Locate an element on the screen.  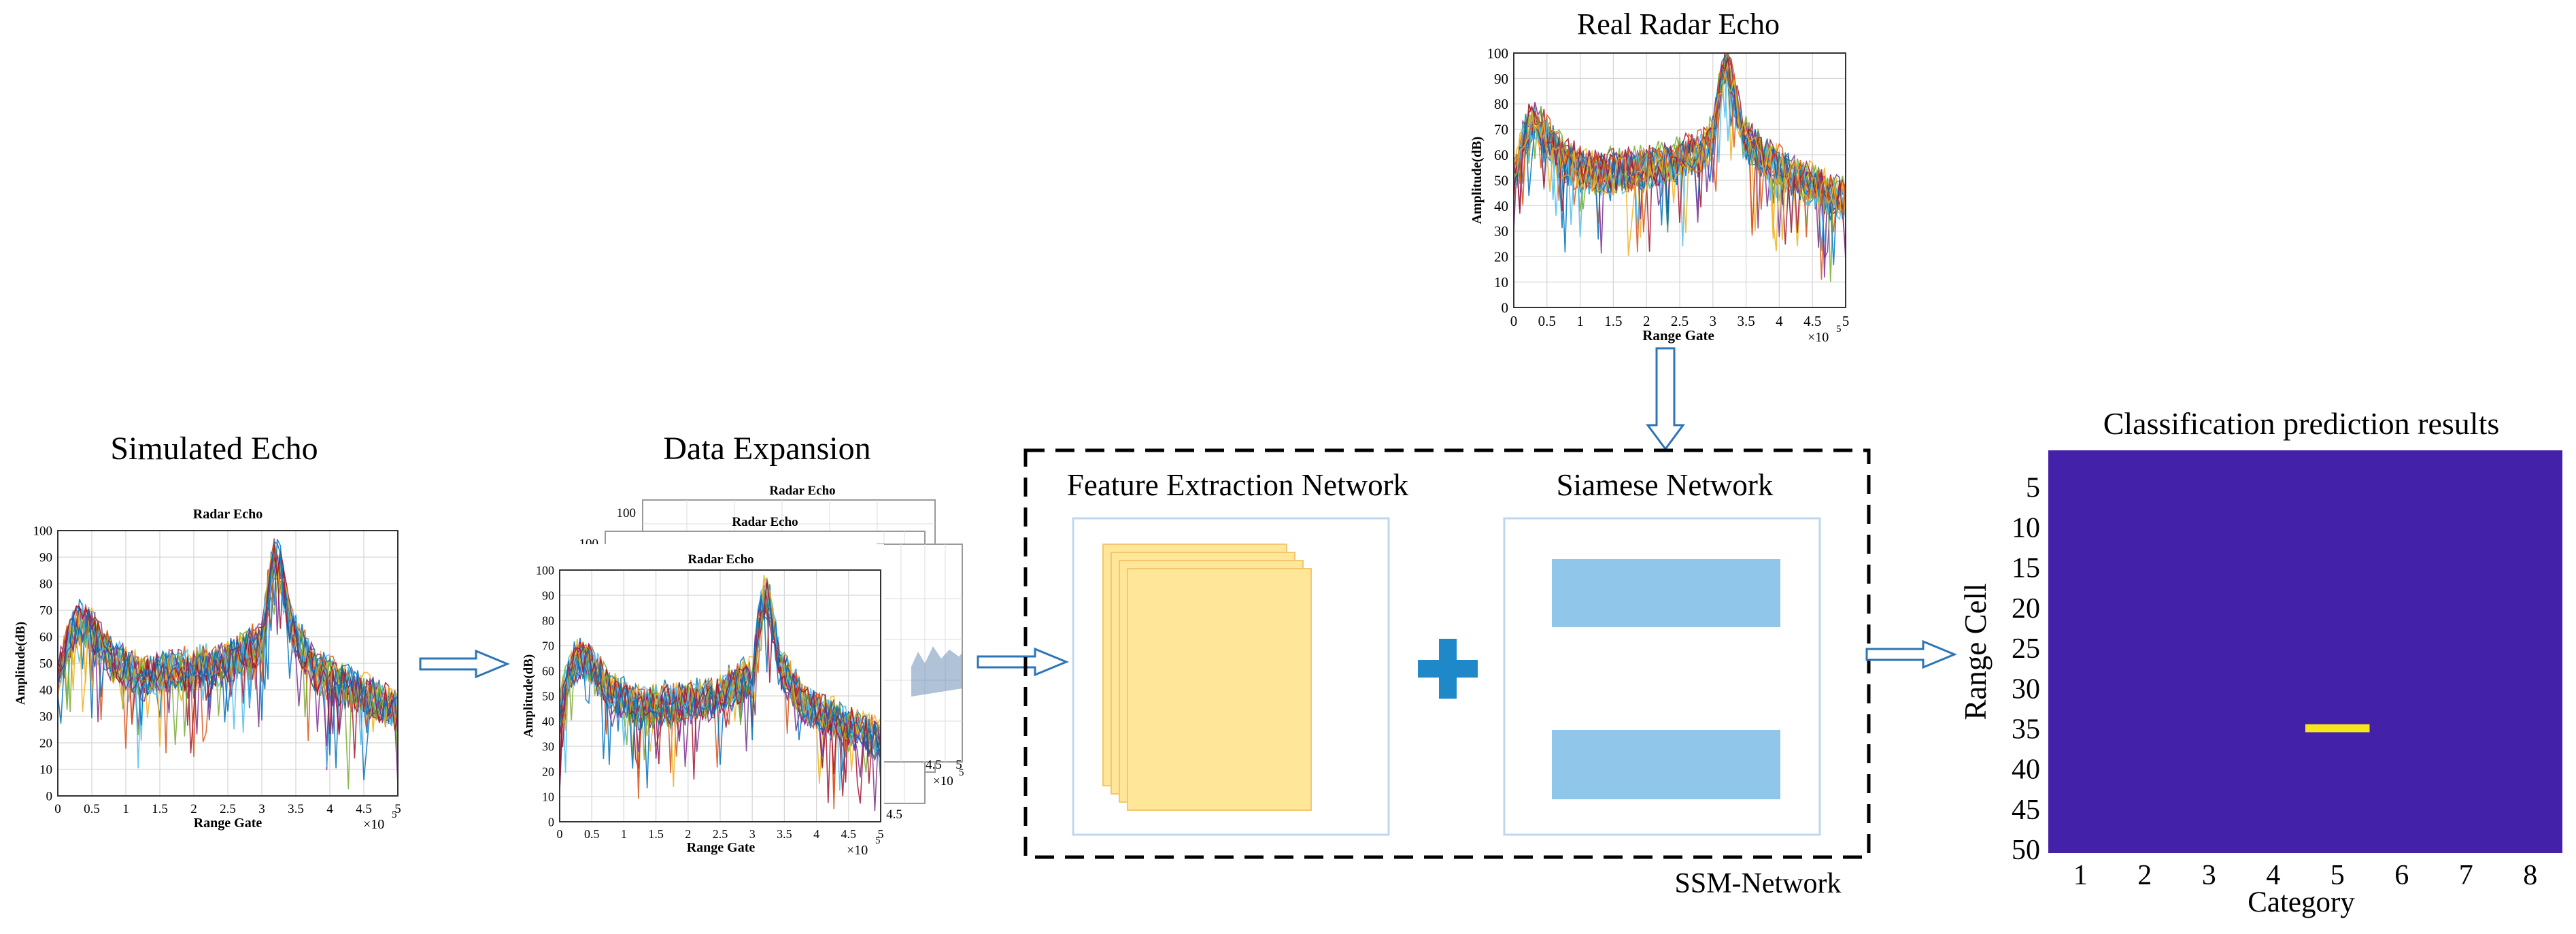
expansion-y-ticks: 0 10 20 30 40 50 60 70 80 90 100 is located at coordinates (545, 696).